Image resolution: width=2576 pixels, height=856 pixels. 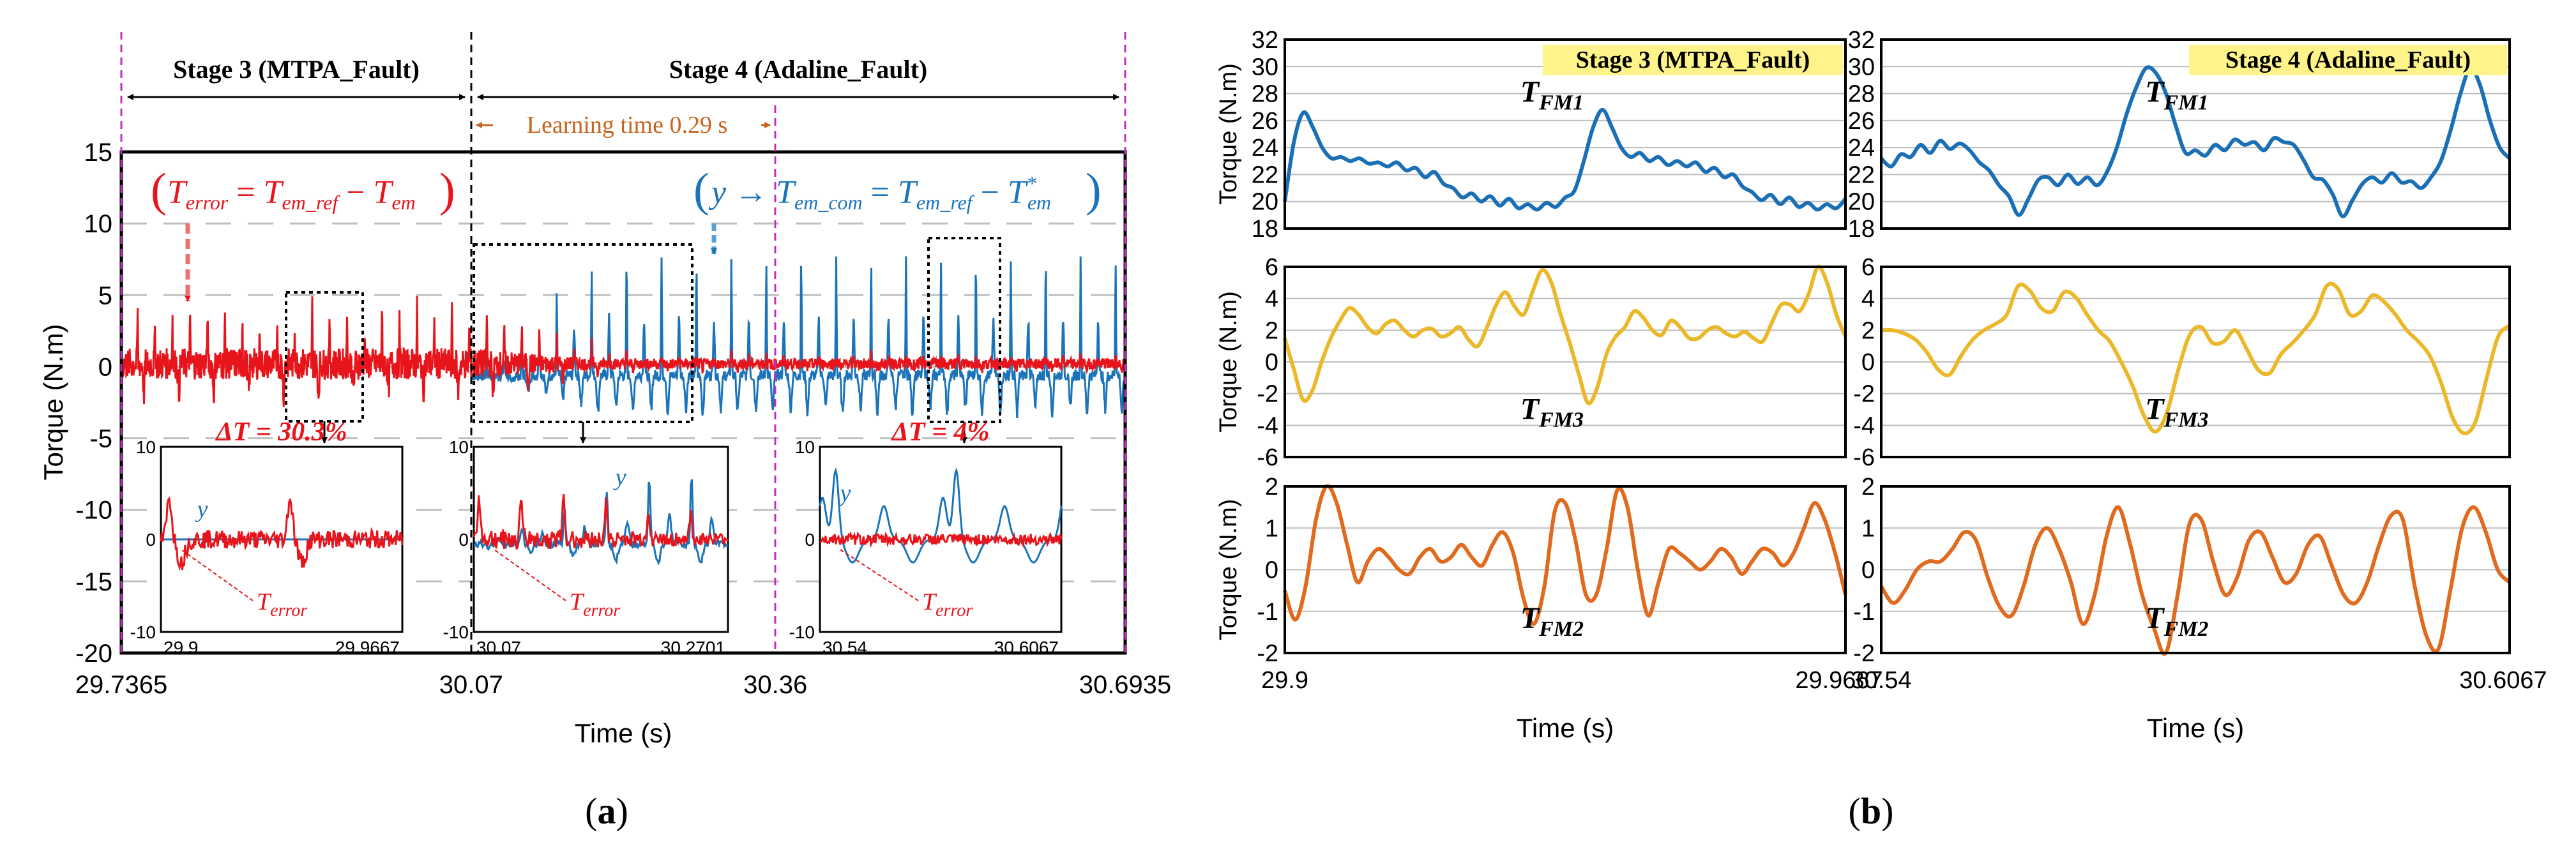 What do you see at coordinates (607, 811) in the screenshot?
I see `panel-a-label: (a)` at bounding box center [607, 811].